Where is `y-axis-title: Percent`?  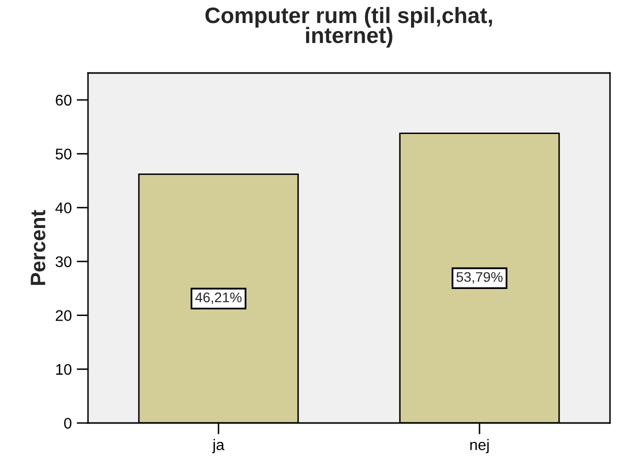 y-axis-title: Percent is located at coordinates (38, 247).